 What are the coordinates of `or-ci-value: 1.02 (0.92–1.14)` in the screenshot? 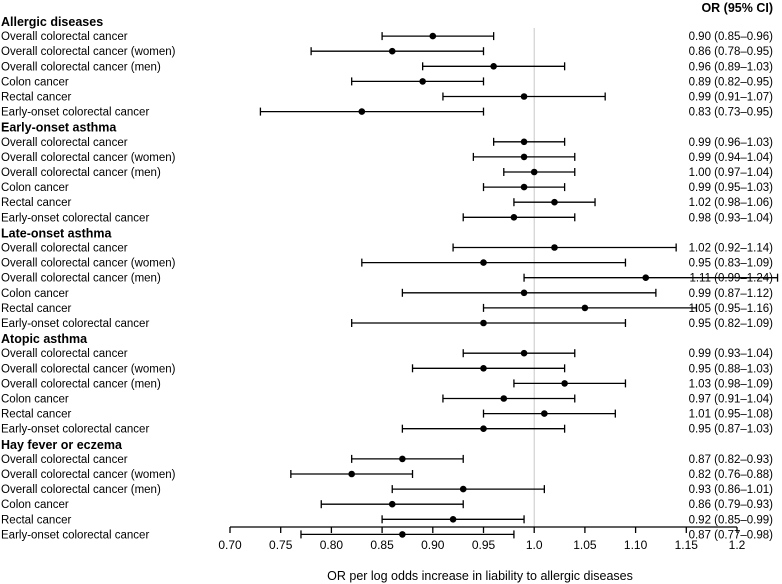 It's located at (731, 249).